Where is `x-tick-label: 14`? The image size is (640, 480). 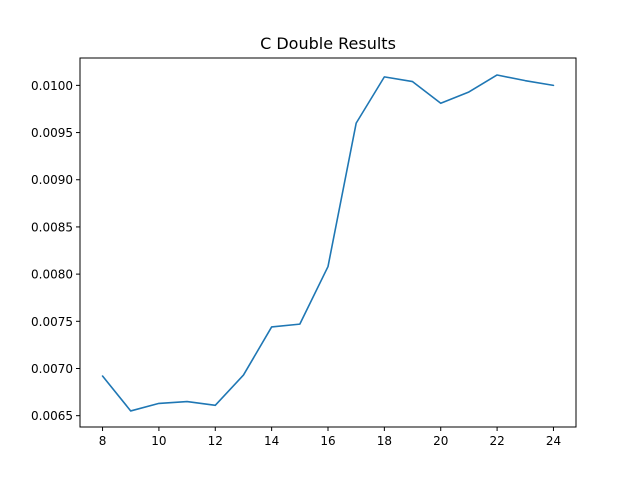
x-tick-label: 14 is located at coordinates (271, 441).